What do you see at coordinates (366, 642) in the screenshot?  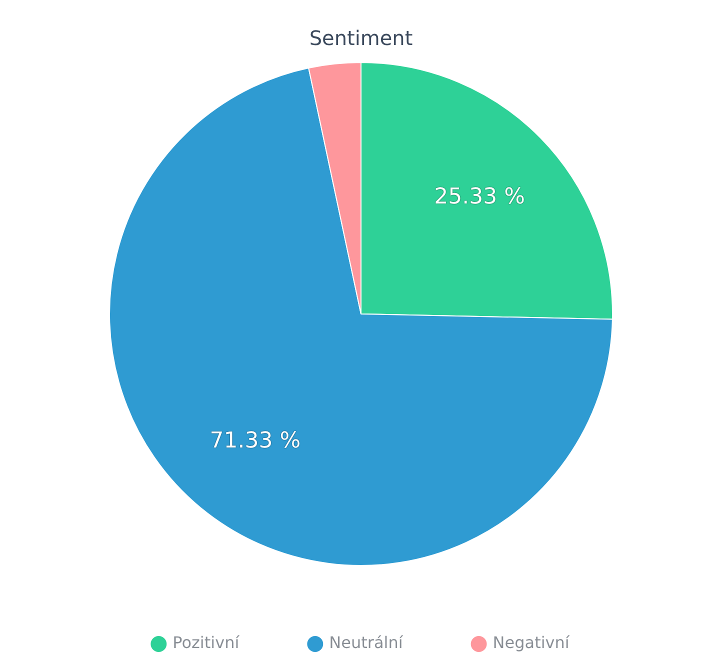 I see `legend-label: Neutrální` at bounding box center [366, 642].